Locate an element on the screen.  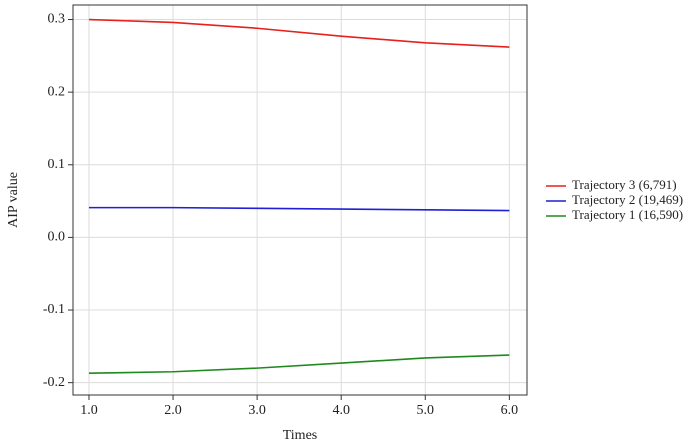
x-tick-label: 3.0 is located at coordinates (257, 410).